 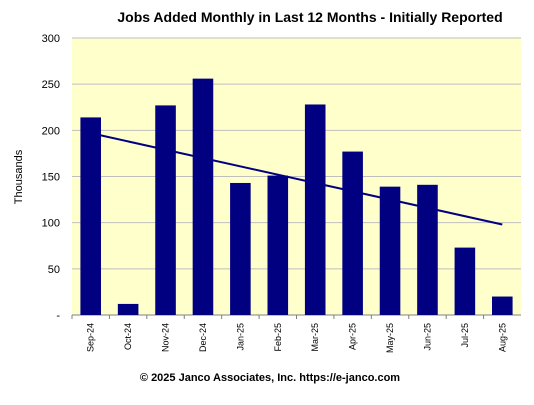 I want to click on y-tick-label: 200, so click(x=51, y=131).